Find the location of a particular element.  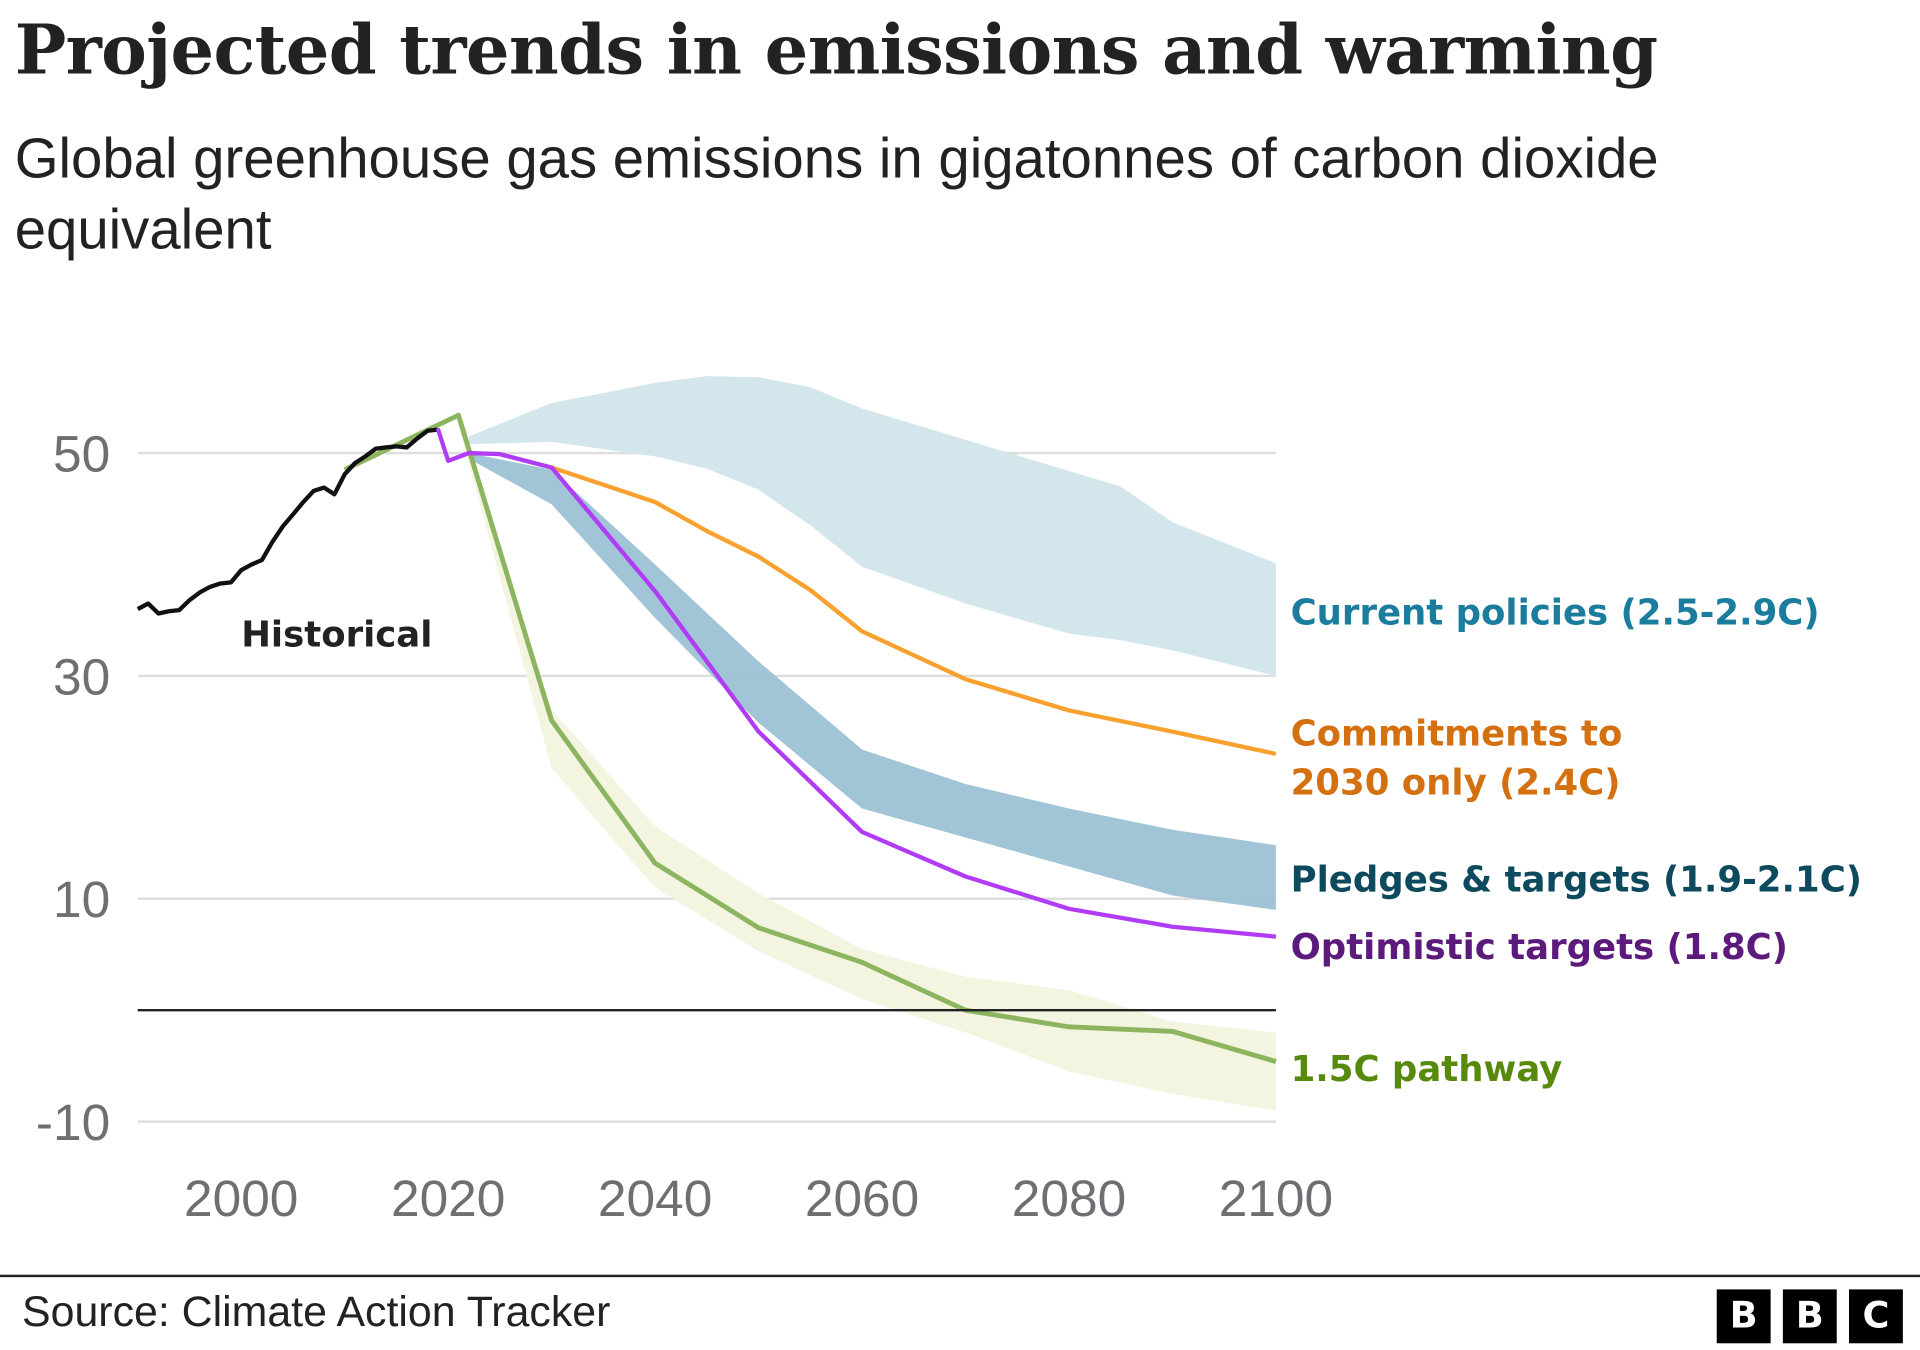

line-commitments-2030 is located at coordinates (913, 611).